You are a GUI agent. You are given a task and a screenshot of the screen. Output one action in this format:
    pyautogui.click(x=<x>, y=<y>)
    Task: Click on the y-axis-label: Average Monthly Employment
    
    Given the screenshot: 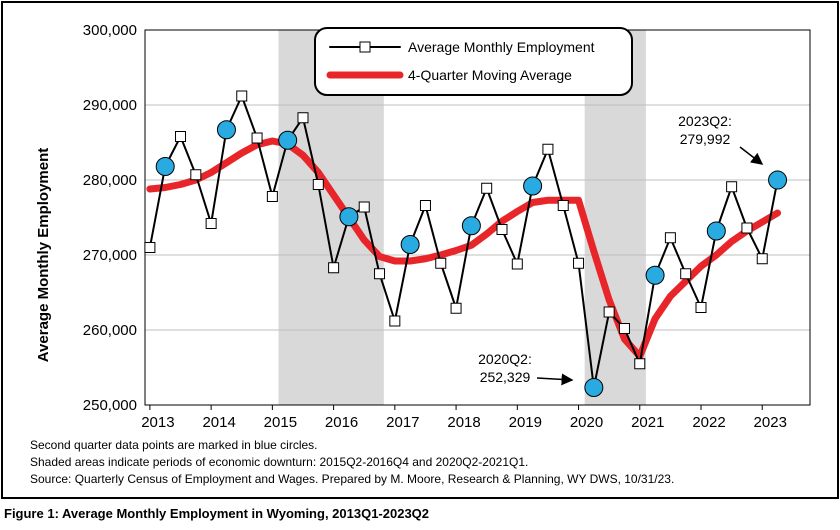 What is the action you would take?
    pyautogui.click(x=43, y=255)
    